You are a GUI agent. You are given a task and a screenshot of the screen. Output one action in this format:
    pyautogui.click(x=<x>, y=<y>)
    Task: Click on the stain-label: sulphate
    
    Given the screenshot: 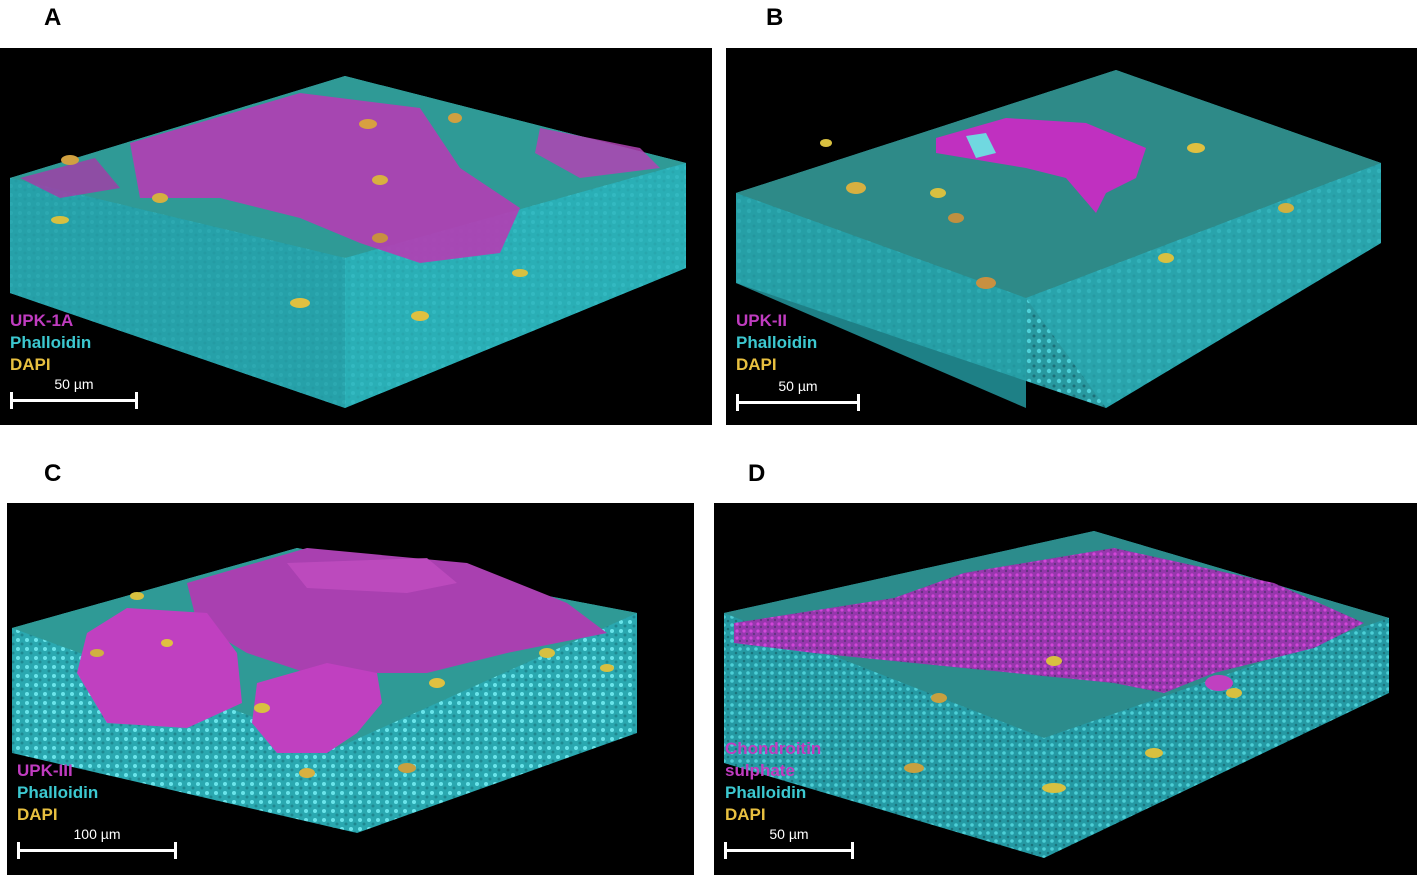 What is the action you would take?
    pyautogui.click(x=760, y=770)
    